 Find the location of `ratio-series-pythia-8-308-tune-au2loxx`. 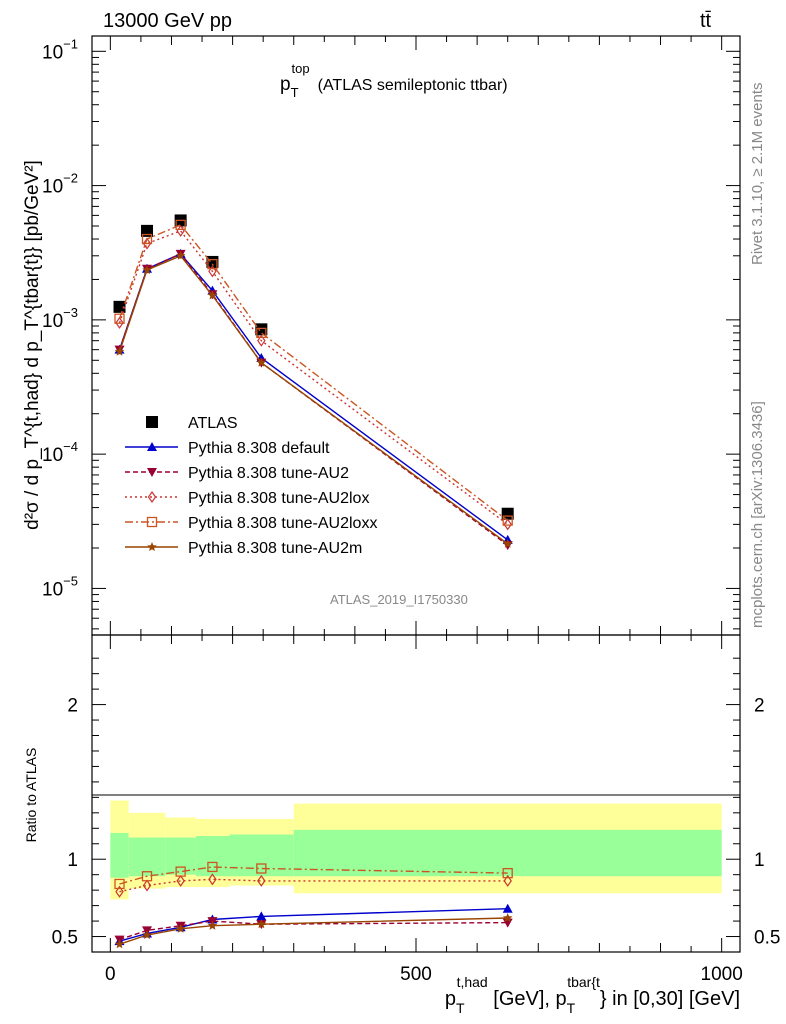

ratio-series-pythia-8-308-tune-au2loxx is located at coordinates (313, 875).